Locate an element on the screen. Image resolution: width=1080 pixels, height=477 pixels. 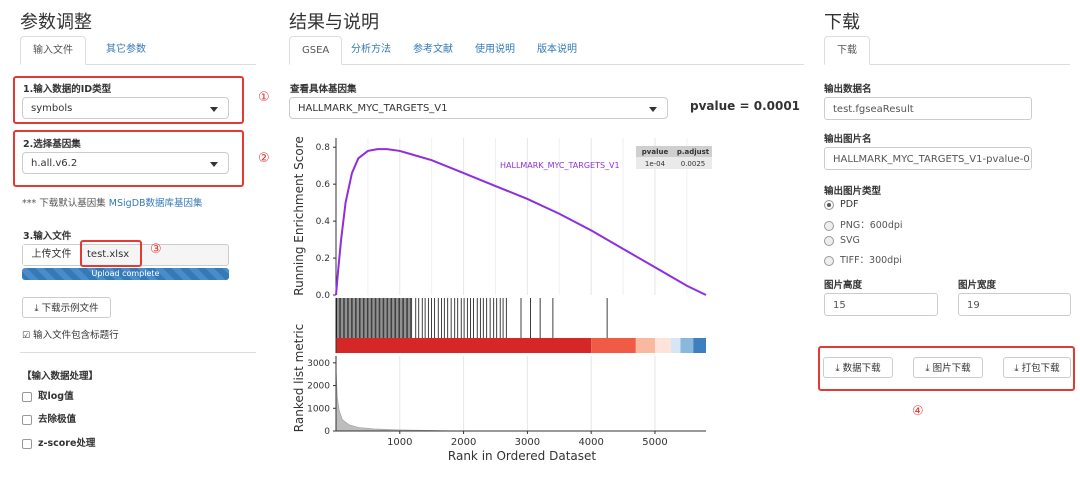
geneset-view-select: HALLMARK_MYC_TARGETS_V1 is located at coordinates (478, 108).